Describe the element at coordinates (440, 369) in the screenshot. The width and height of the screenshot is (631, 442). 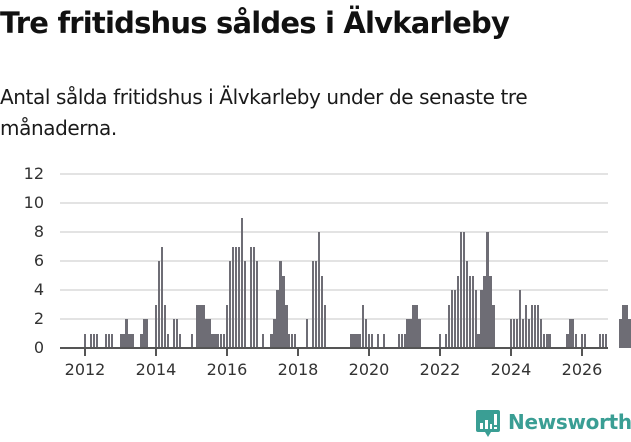
I see `x-tick-label: 2022` at that location.